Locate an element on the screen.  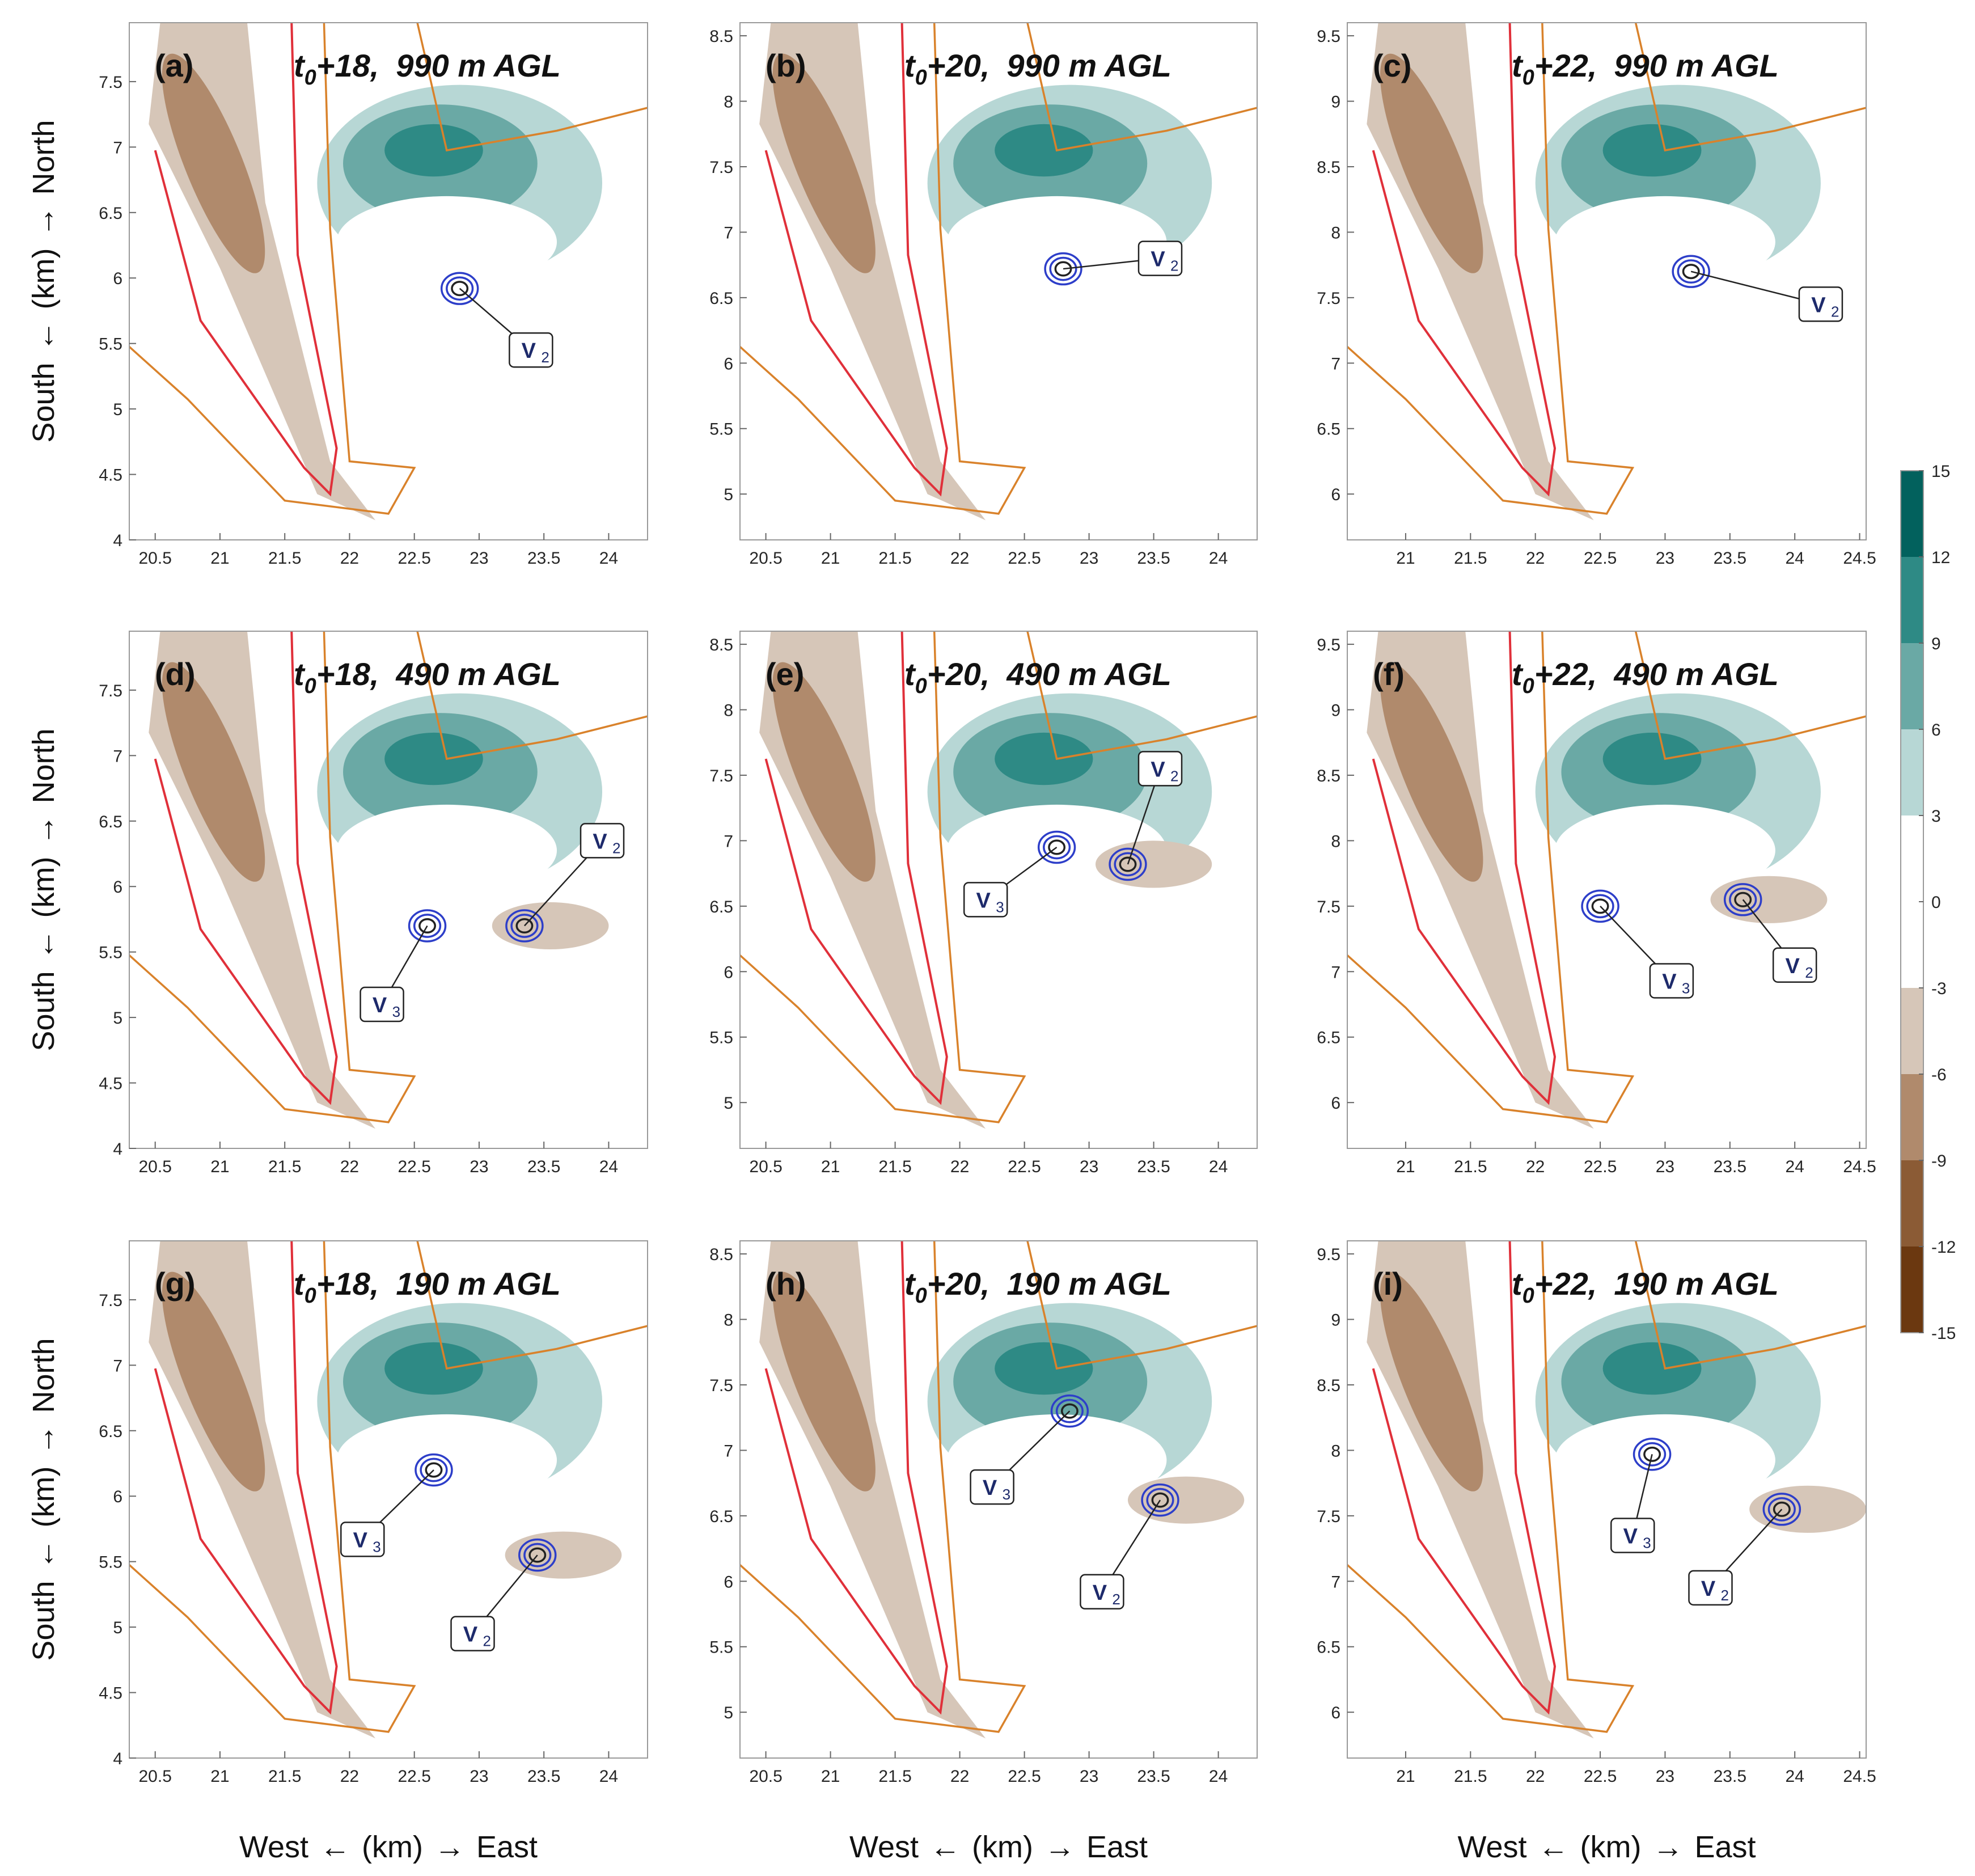
colorbar-tick-label: -12 is located at coordinates (1943, 1247).